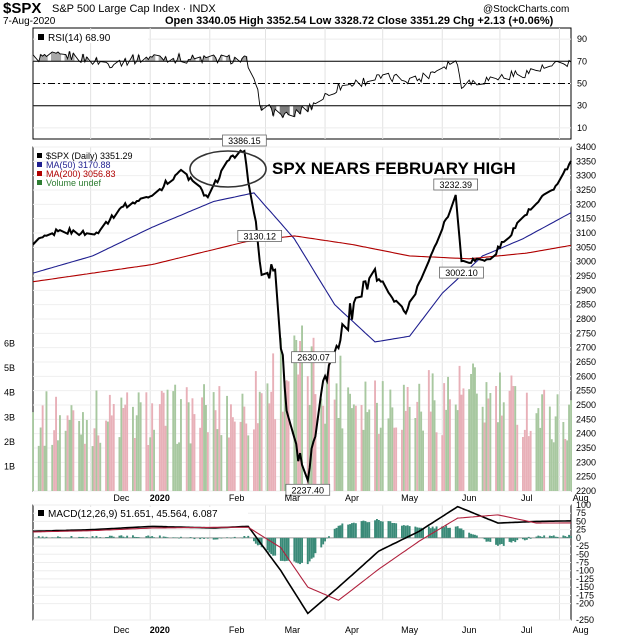 This screenshot has width=620, height=639. Describe the element at coordinates (586, 405) in the screenshot. I see `price-y-tick-6: 2500` at that location.